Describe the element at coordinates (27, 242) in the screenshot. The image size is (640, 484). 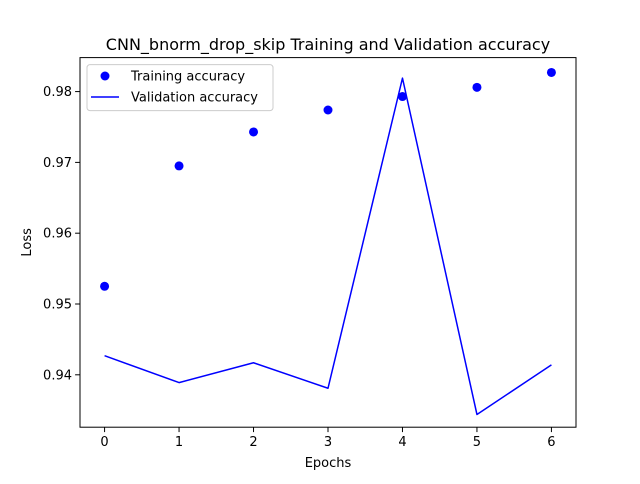
I see `y-axis-label: Loss` at that location.